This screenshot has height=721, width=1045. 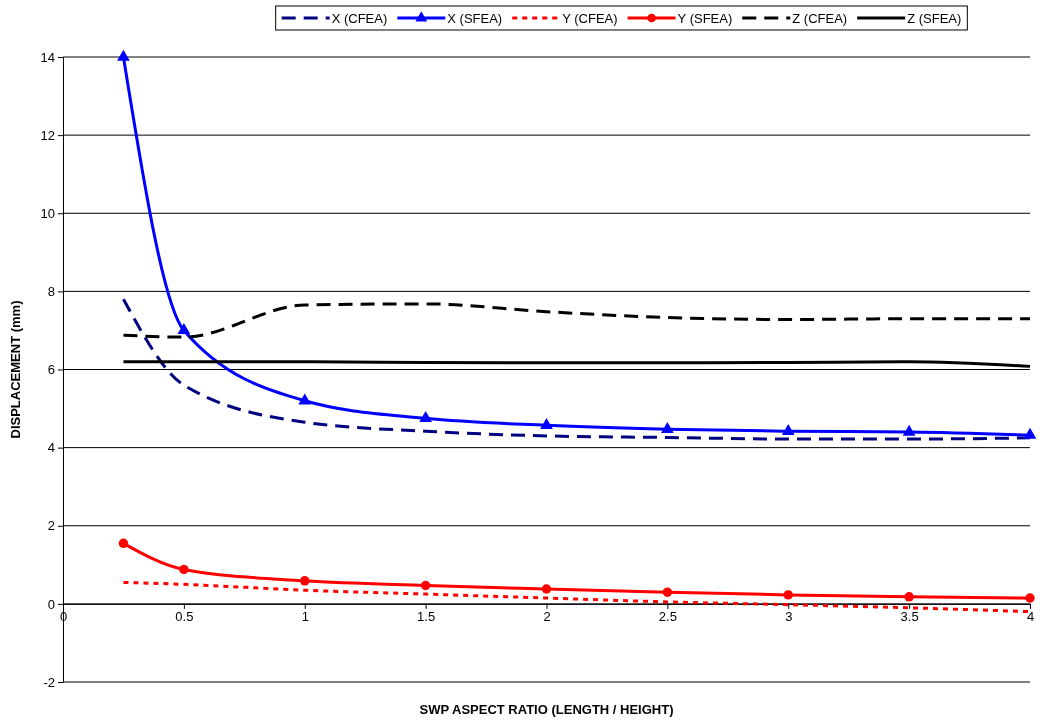 I want to click on legend-label: Y (SFEA), so click(x=705, y=18).